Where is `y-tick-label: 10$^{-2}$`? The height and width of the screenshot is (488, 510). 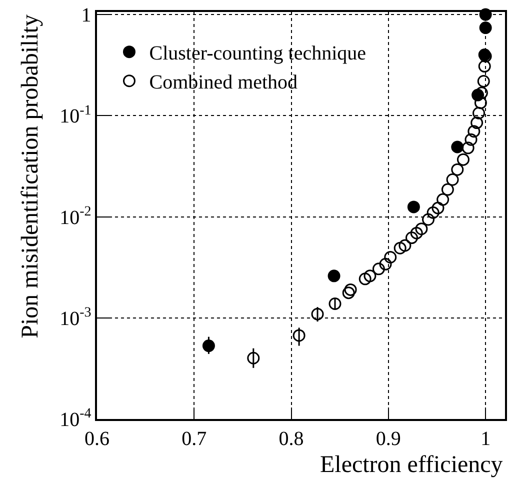 y-tick-label: 10$^{-2}$ is located at coordinates (76, 216).